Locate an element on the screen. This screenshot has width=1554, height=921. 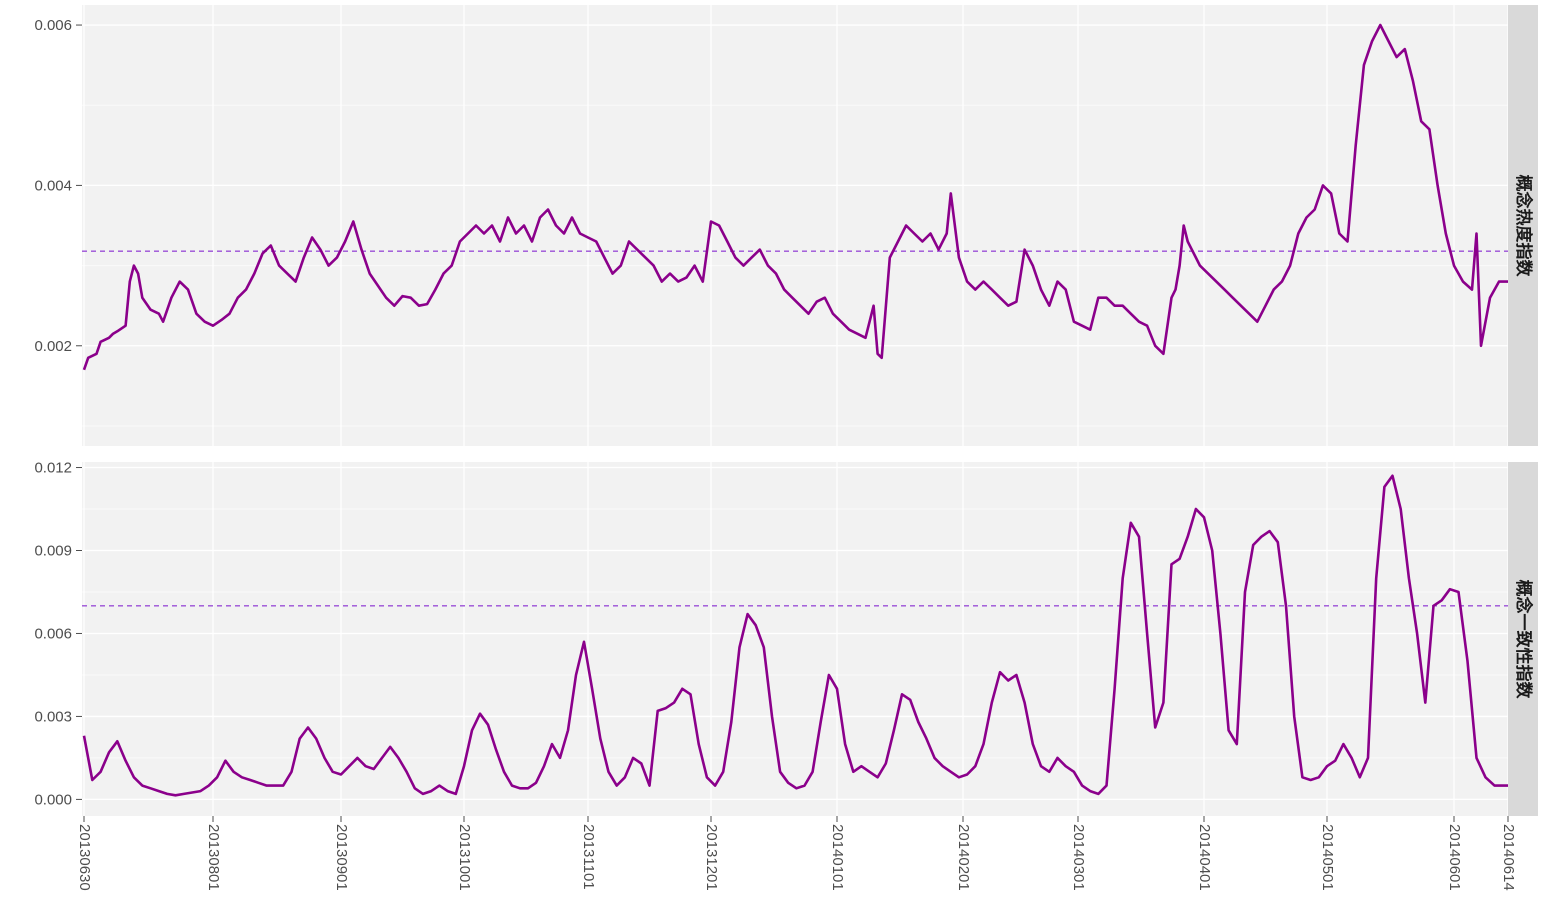
x-tick-label: 20130901 is located at coordinates (341, 857).